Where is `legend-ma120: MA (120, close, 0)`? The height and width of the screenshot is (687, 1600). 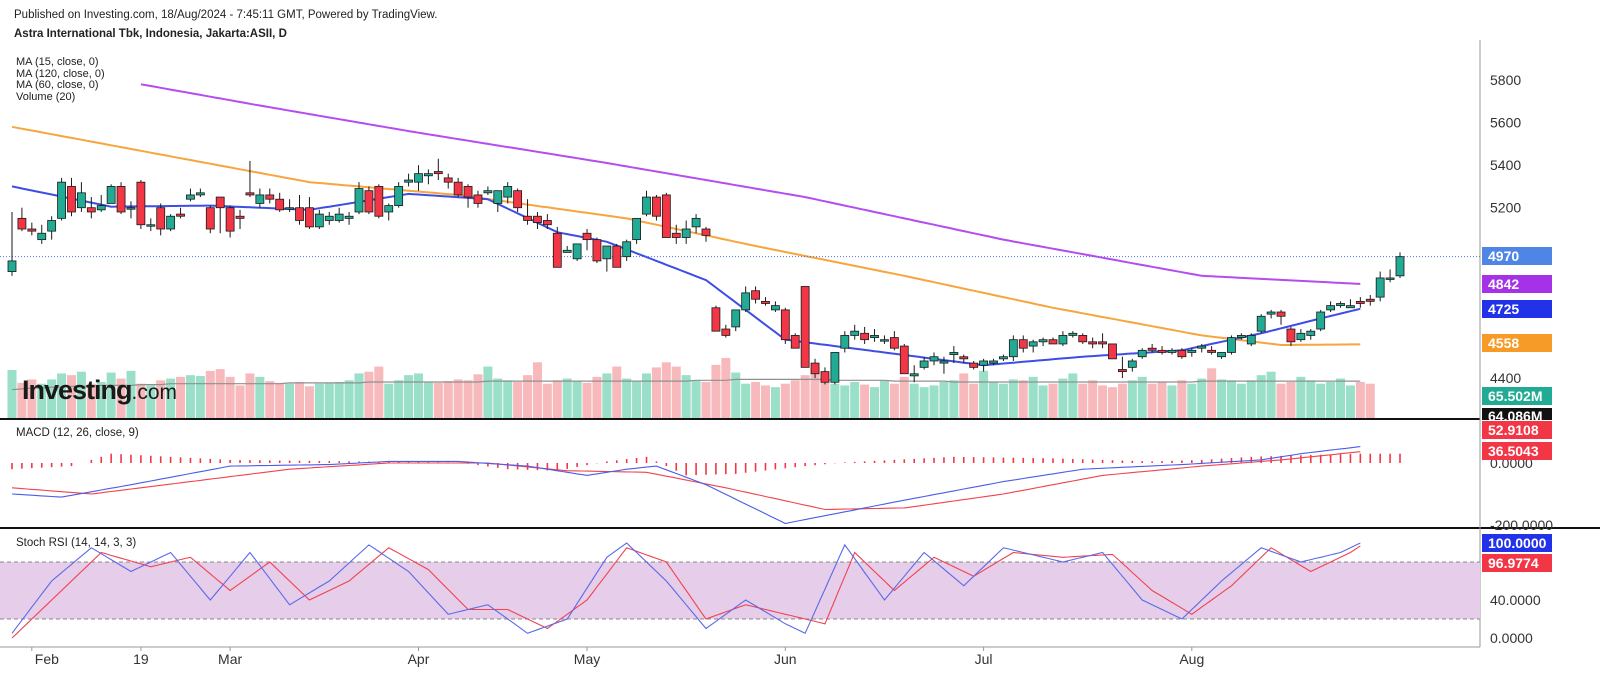 legend-ma120: MA (120, close, 0) is located at coordinates (60, 73).